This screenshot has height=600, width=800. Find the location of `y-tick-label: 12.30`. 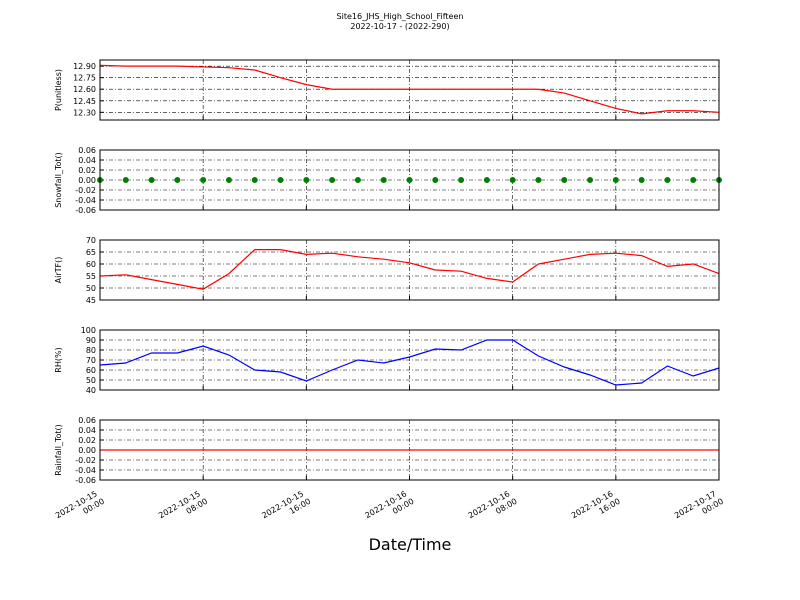

y-tick-label: 12.30 is located at coordinates (84, 112).